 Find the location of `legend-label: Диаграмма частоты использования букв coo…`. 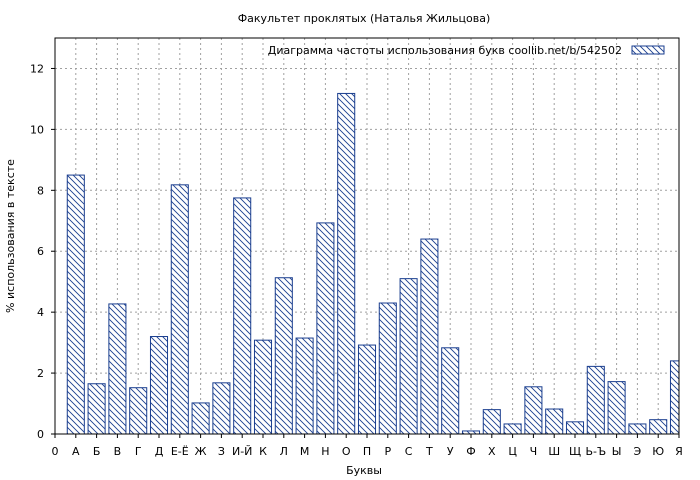

legend-label: Диаграмма частоты использования букв coo… is located at coordinates (445, 50).